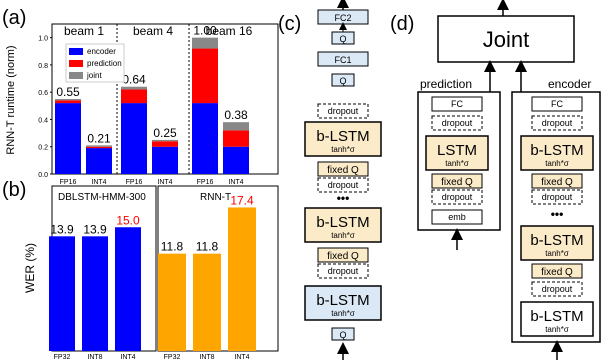 The width and height of the screenshot is (606, 362). I want to click on d-enc-ellipsis: •••, so click(557, 214).